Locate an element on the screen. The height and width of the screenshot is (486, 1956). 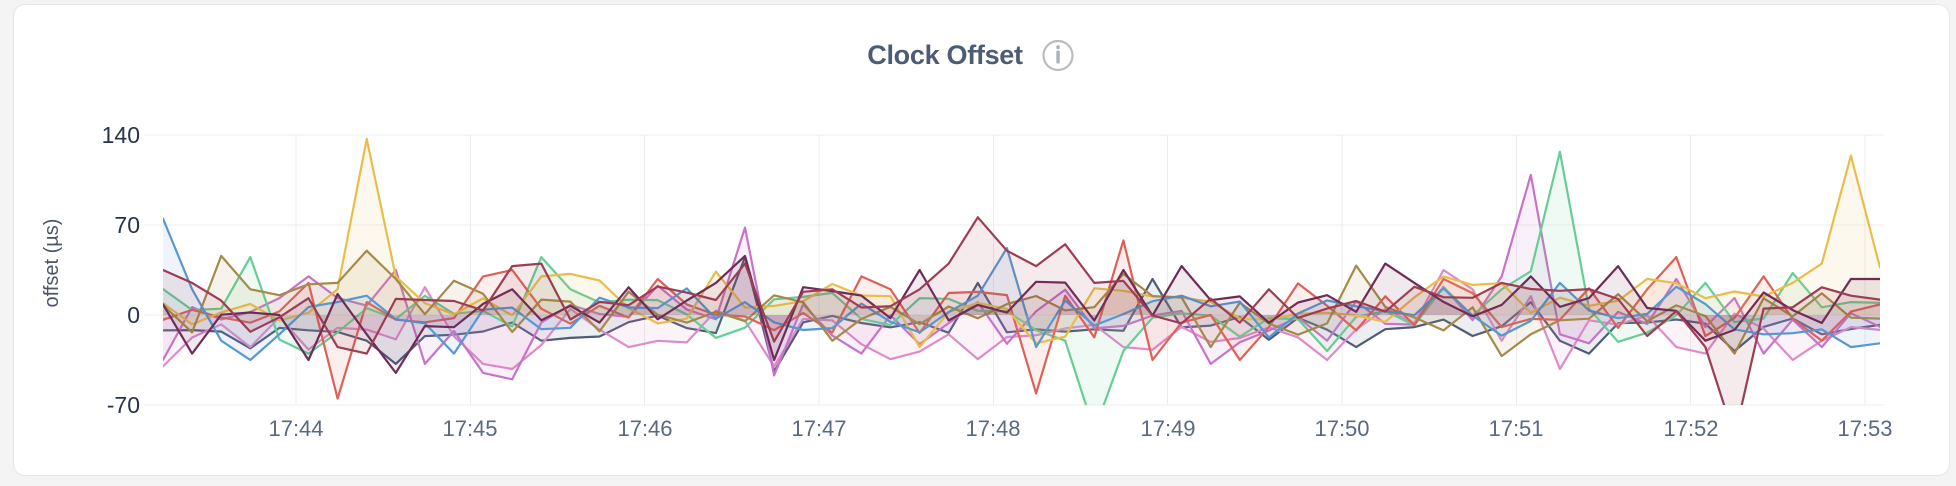
svg-text: 17:47 is located at coordinates (818, 428).